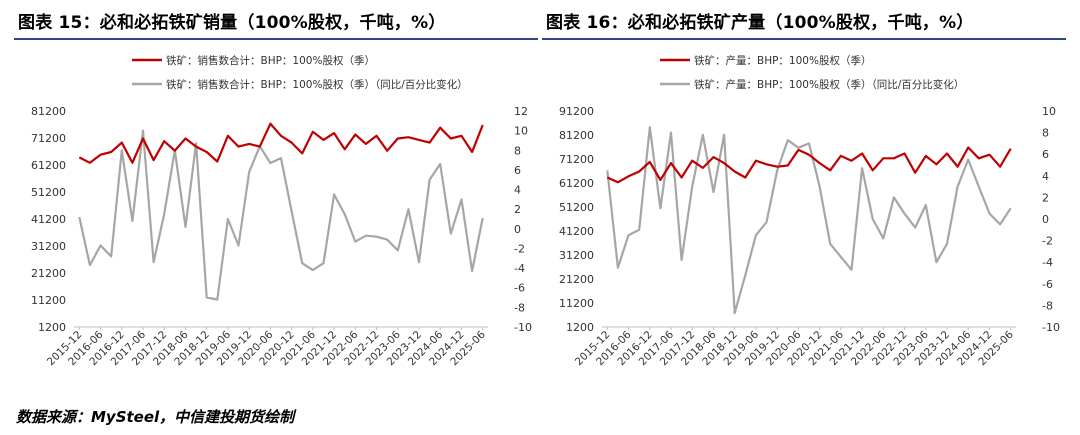 The width and height of the screenshot is (1080, 435). What do you see at coordinates (782, 60) in the screenshot?
I see `legend-label-0: 铁矿：产量：BHP：100%股权（季）` at bounding box center [782, 60].